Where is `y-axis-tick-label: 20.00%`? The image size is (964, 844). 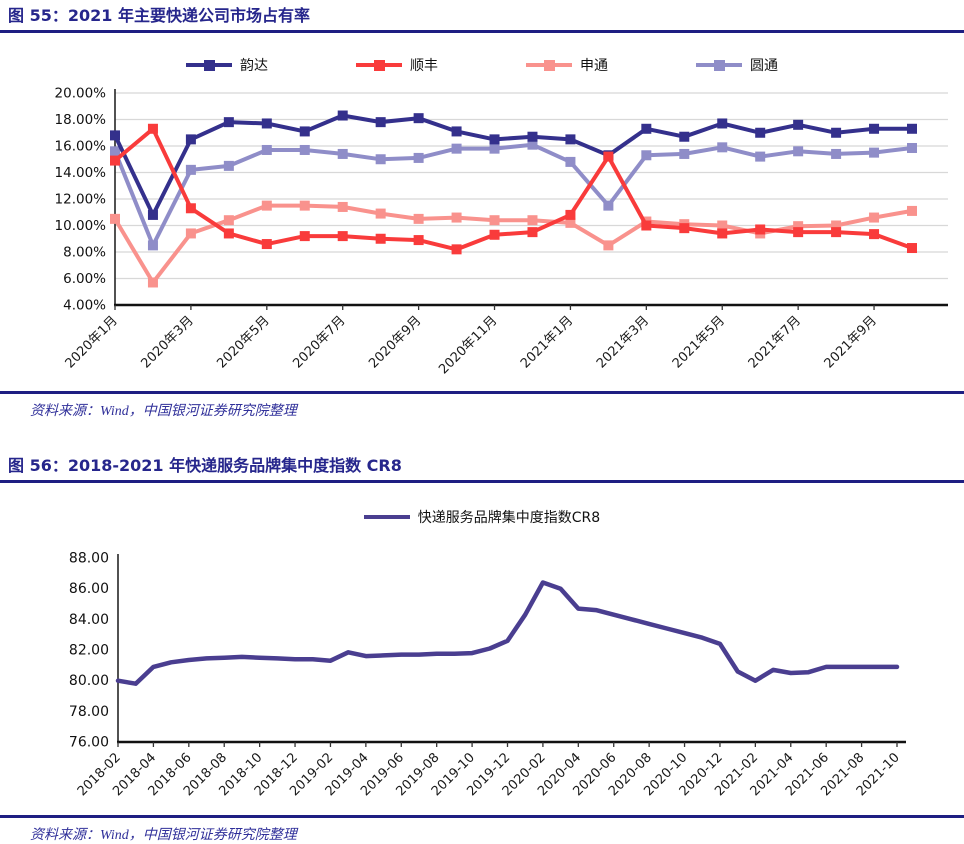
y-axis-tick-label: 20.00% is located at coordinates (81, 94).